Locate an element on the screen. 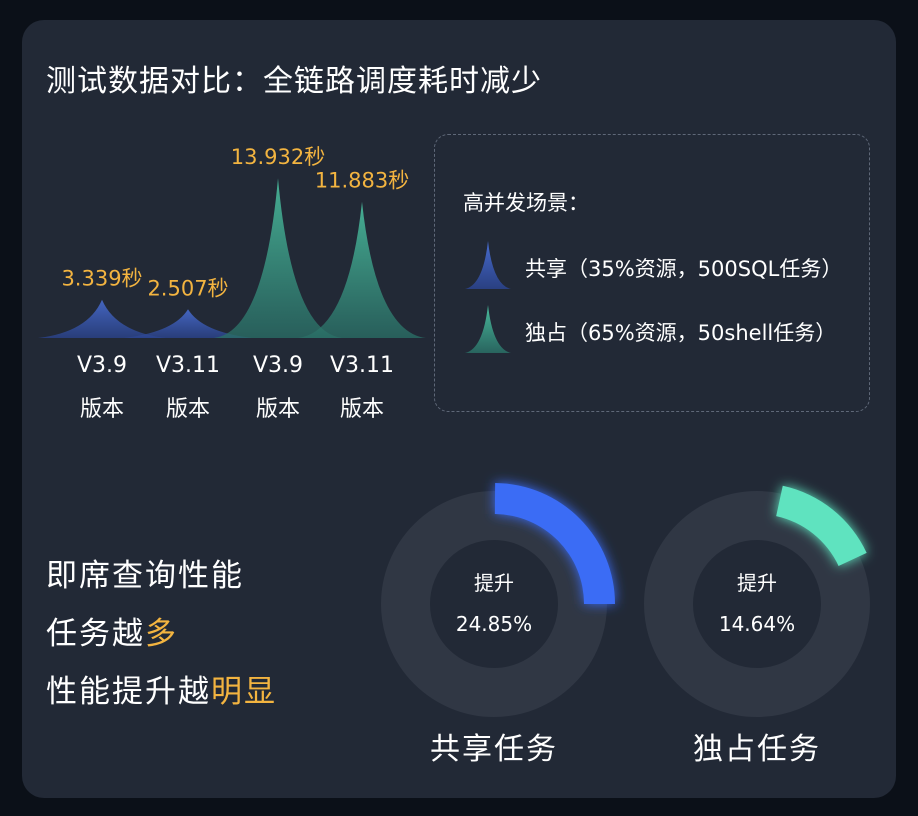 The height and width of the screenshot is (816, 918). tick-suffix-2: 版本 is located at coordinates (278, 409).